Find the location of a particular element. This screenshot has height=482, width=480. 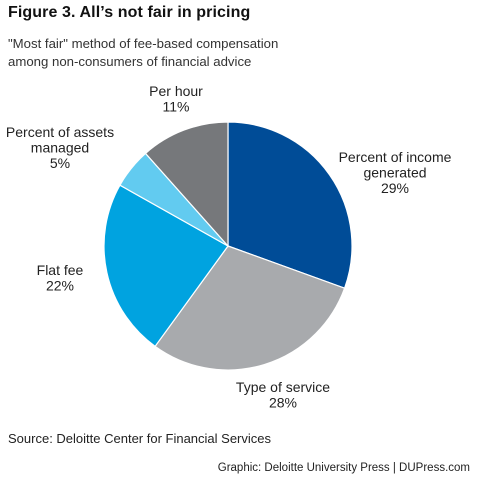

slice-category-label: Per hour is located at coordinates (176, 91).